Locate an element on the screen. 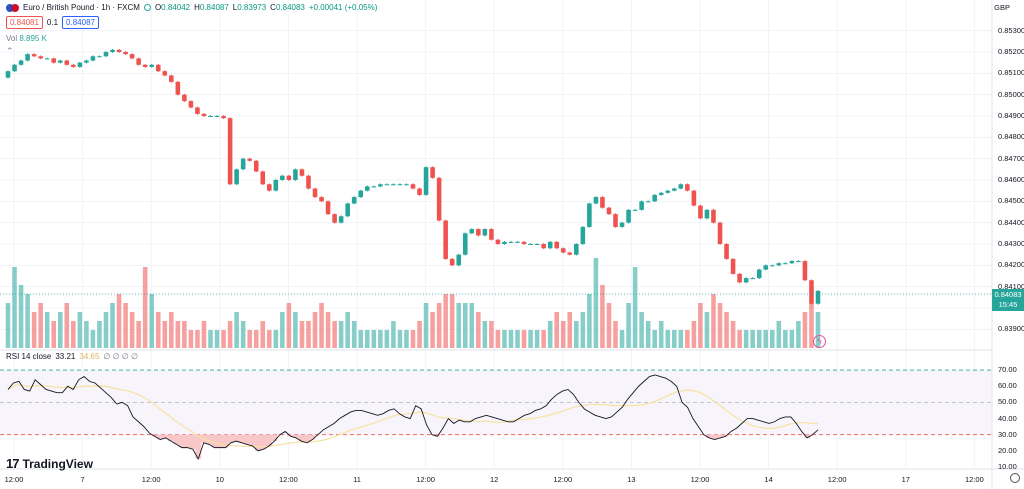 The width and height of the screenshot is (1024, 489). time-tick-label: 12 is located at coordinates (494, 479).